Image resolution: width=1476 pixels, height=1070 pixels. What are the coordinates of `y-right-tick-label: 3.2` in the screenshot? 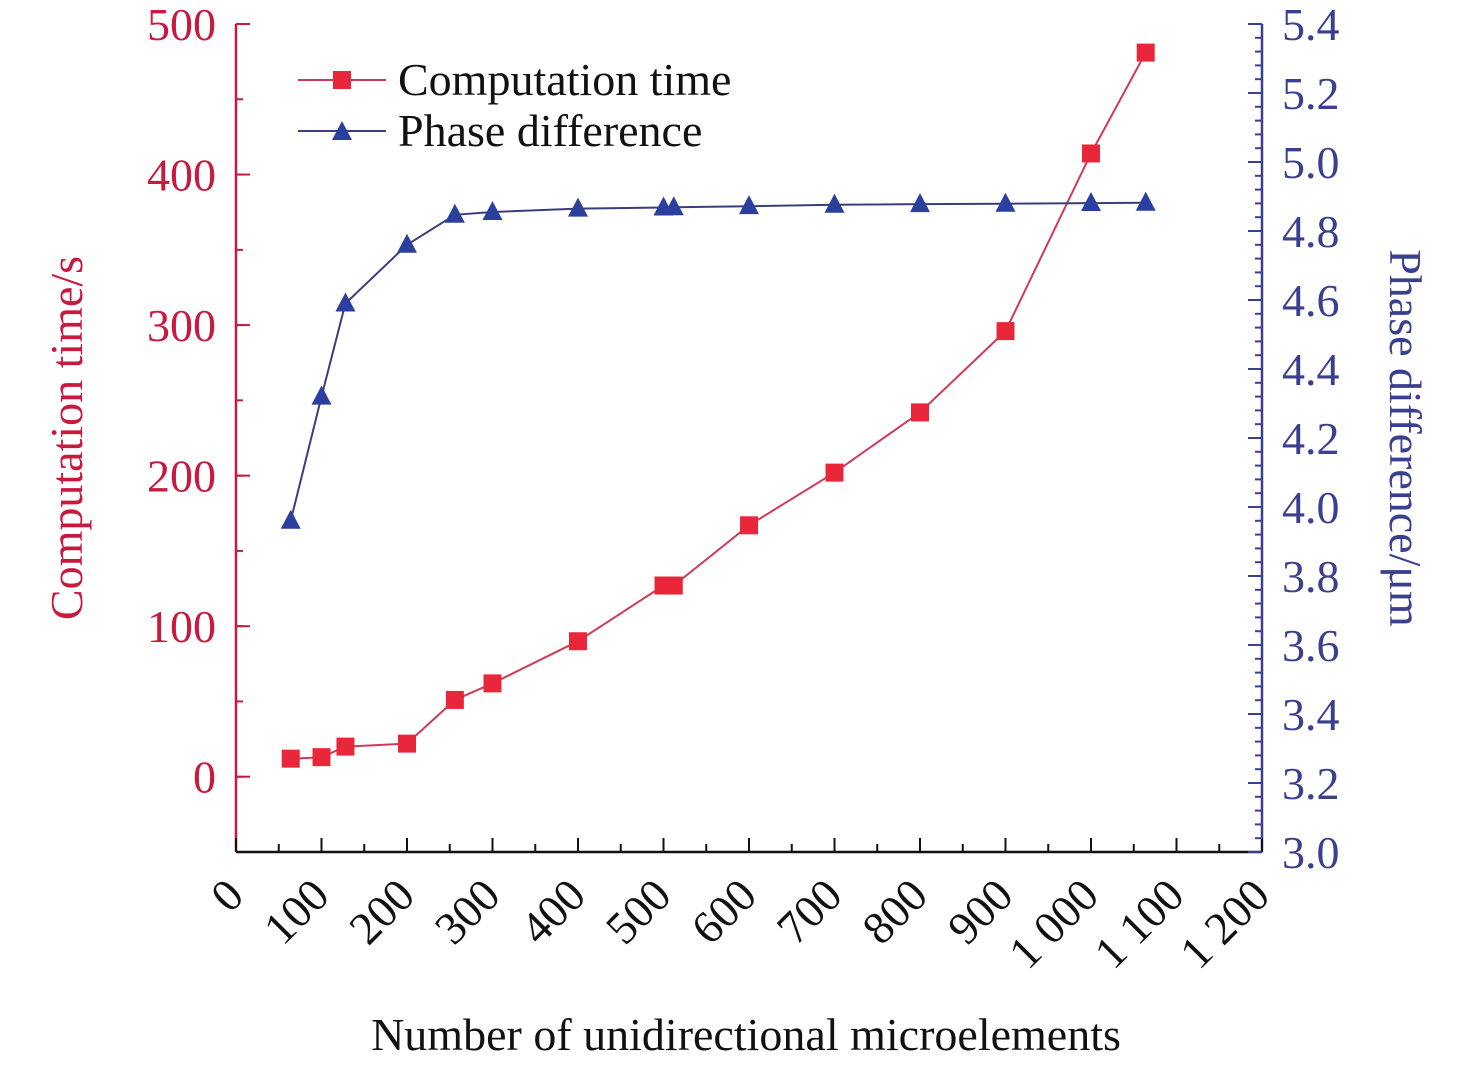 It's located at (1311, 783).